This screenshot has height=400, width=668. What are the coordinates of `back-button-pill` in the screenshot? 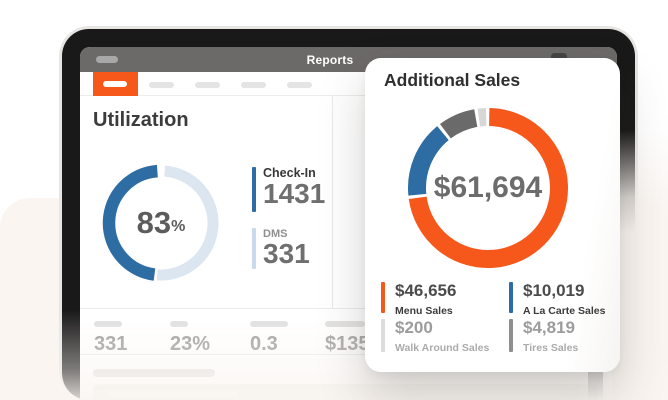 It's located at (107, 59).